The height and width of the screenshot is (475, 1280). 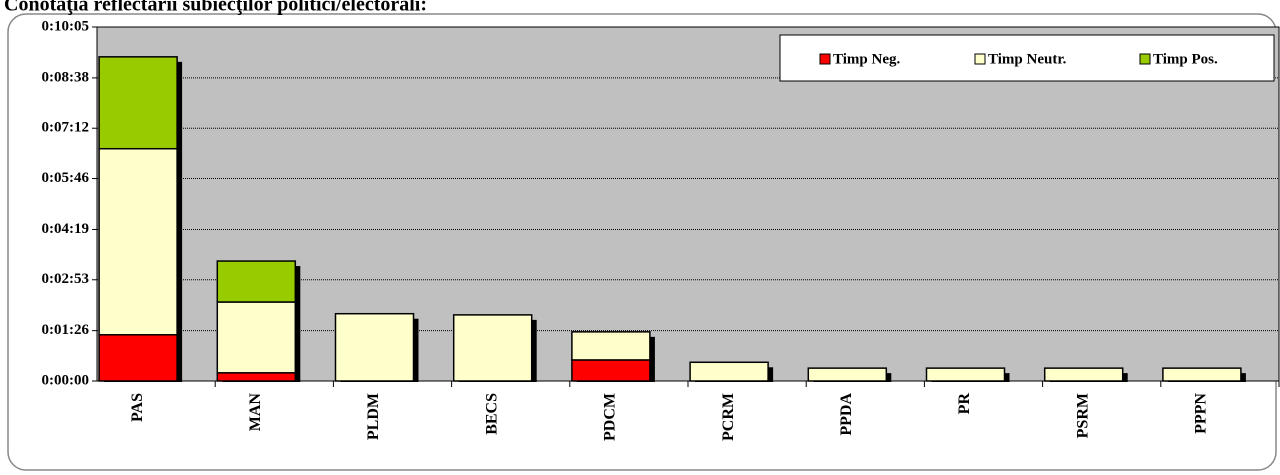 I want to click on y-tick-label: 0:08:38, so click(x=66, y=77).